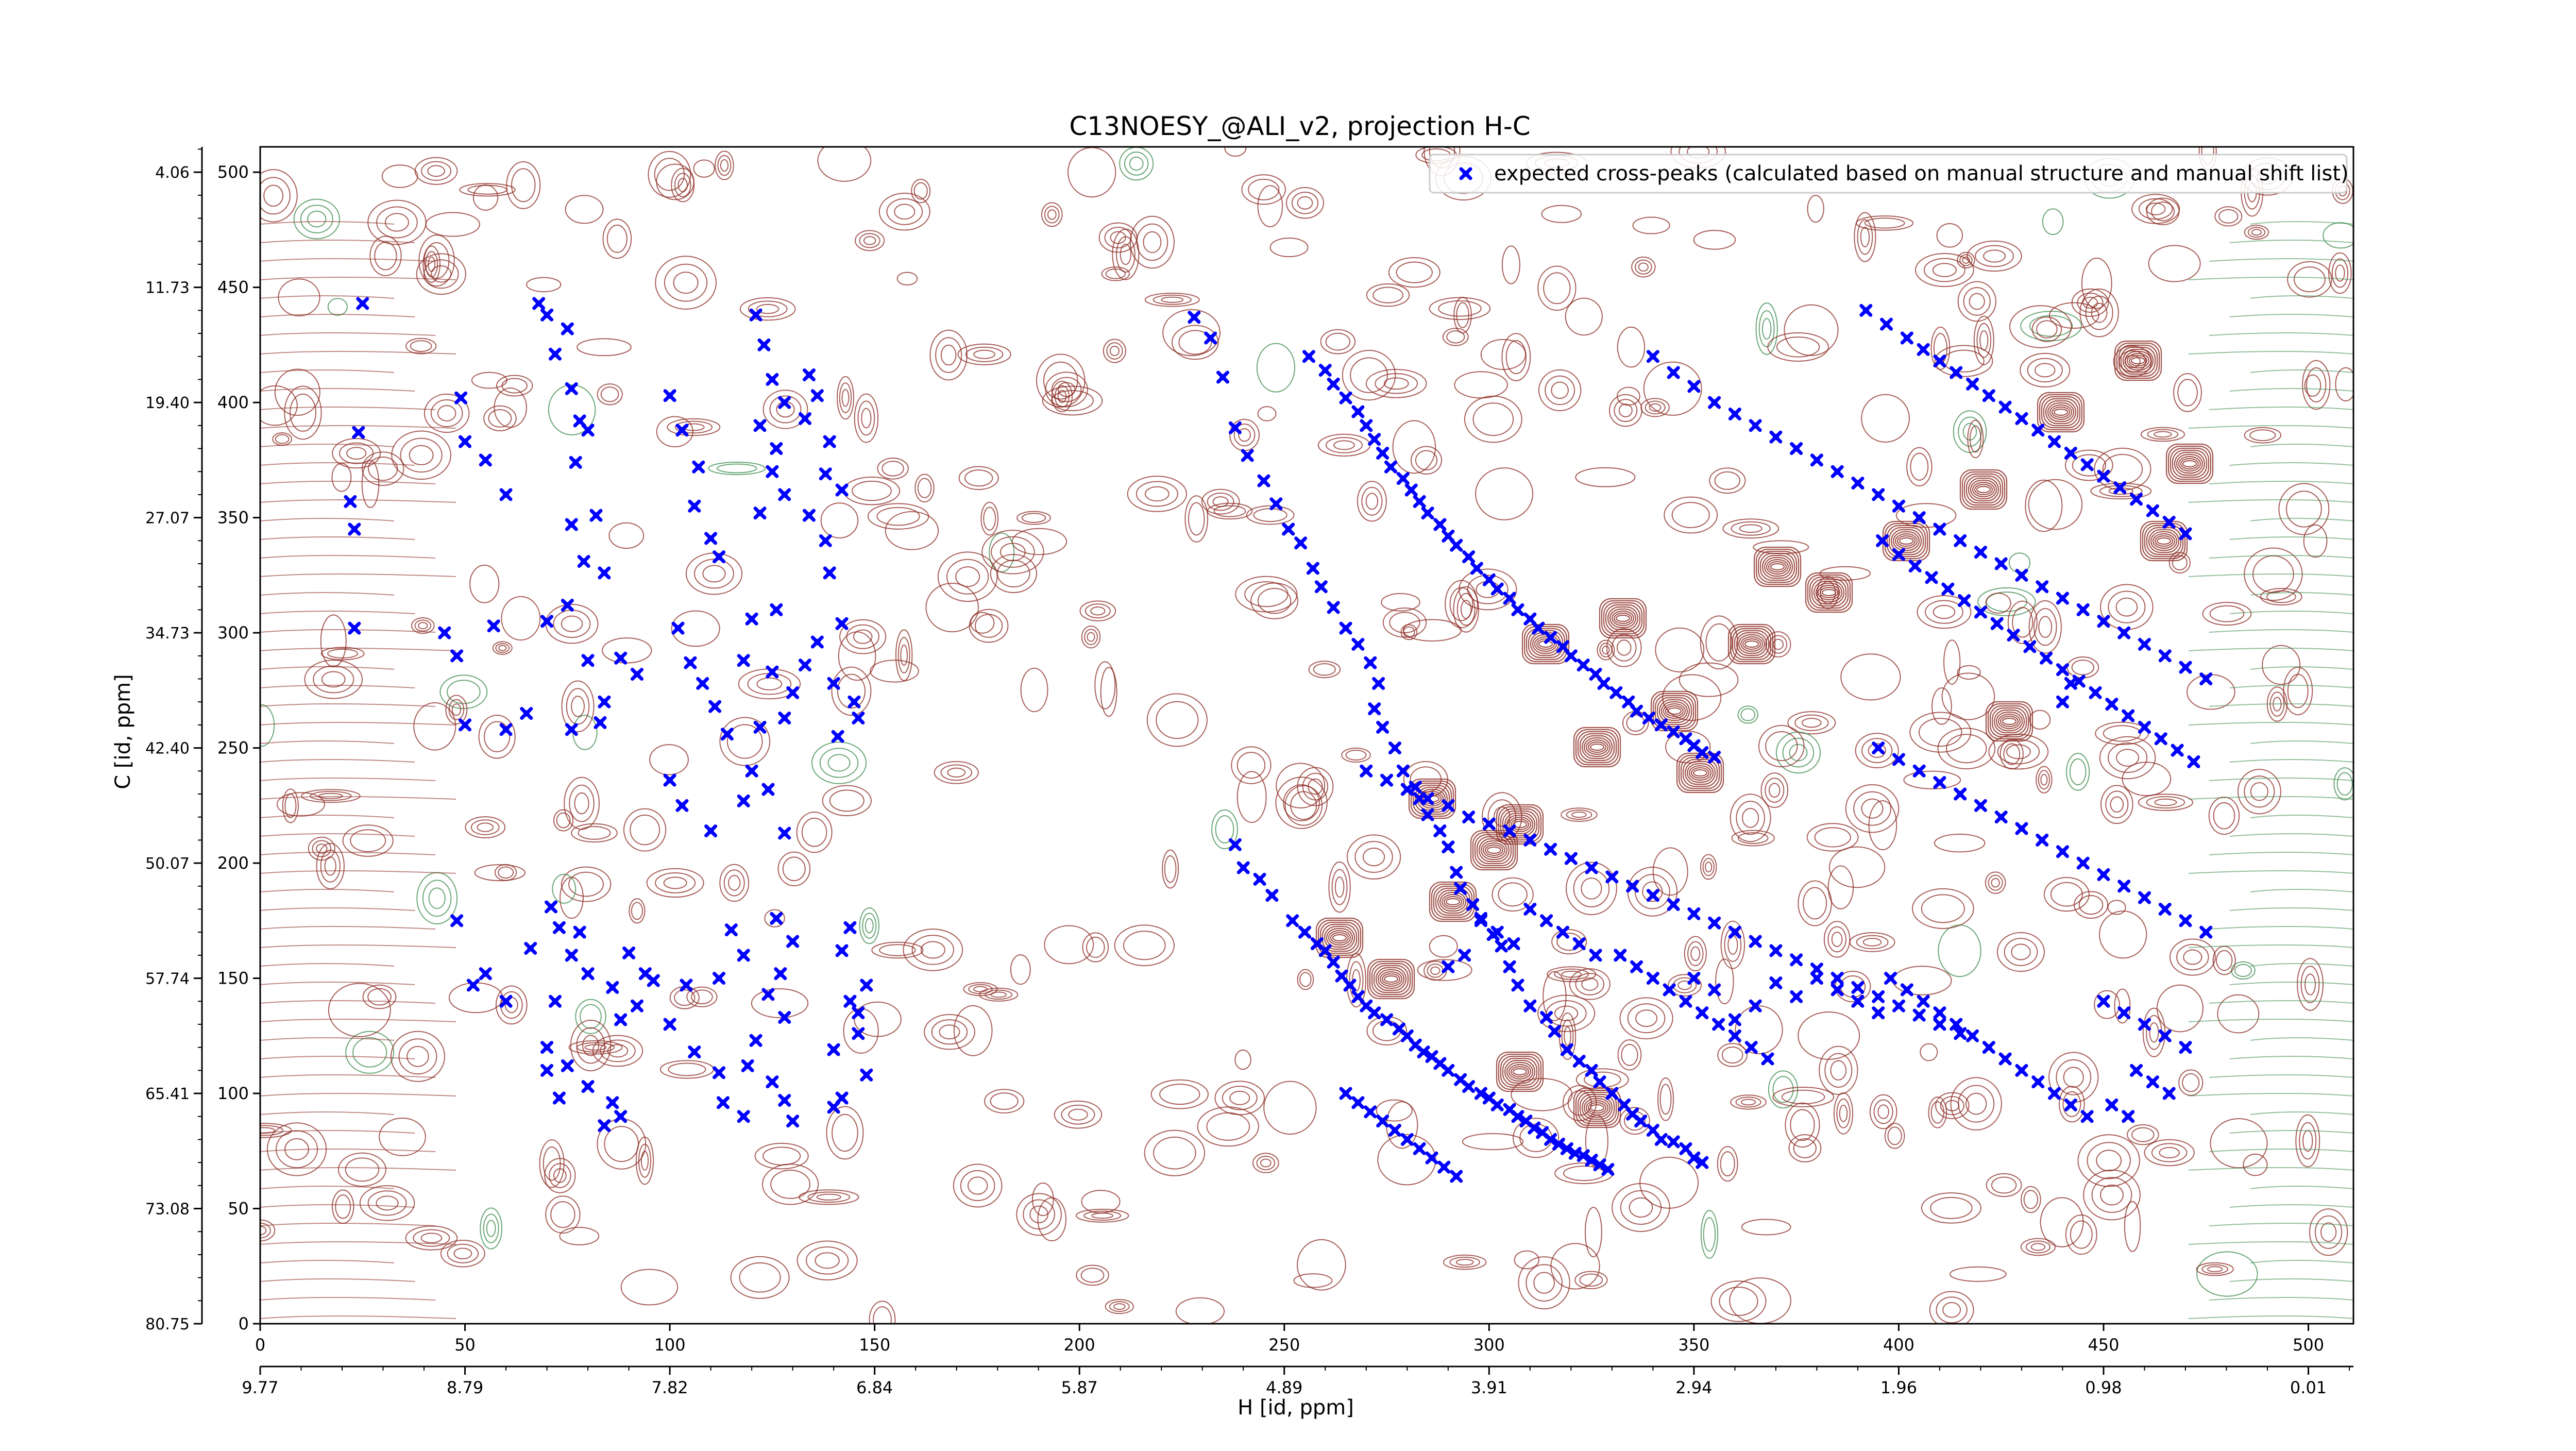 This screenshot has height=1451, width=2576. I want to click on x-tick-label: 200, so click(1079, 1345).